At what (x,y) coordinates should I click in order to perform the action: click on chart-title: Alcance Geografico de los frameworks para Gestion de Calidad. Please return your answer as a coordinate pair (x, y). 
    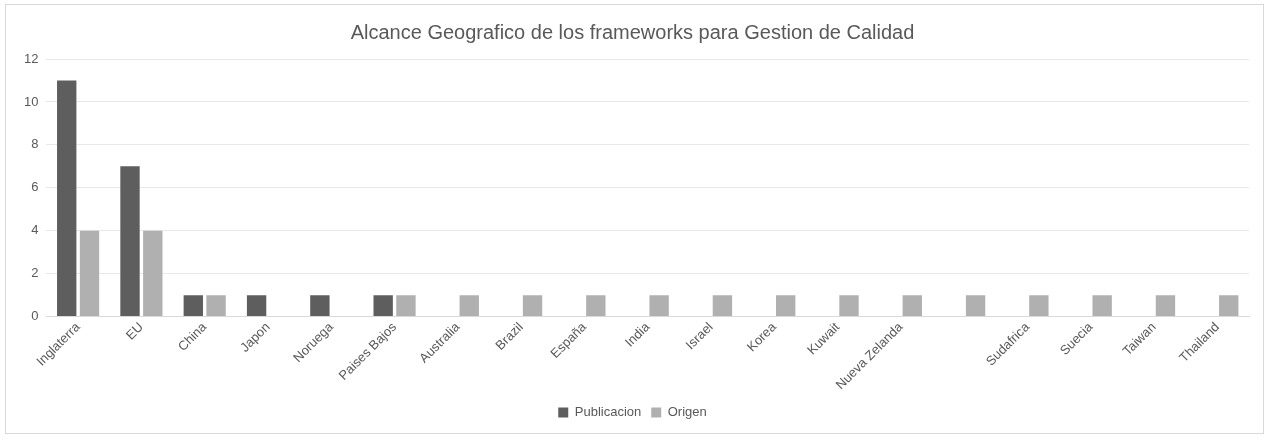
    Looking at the image, I should click on (632, 31).